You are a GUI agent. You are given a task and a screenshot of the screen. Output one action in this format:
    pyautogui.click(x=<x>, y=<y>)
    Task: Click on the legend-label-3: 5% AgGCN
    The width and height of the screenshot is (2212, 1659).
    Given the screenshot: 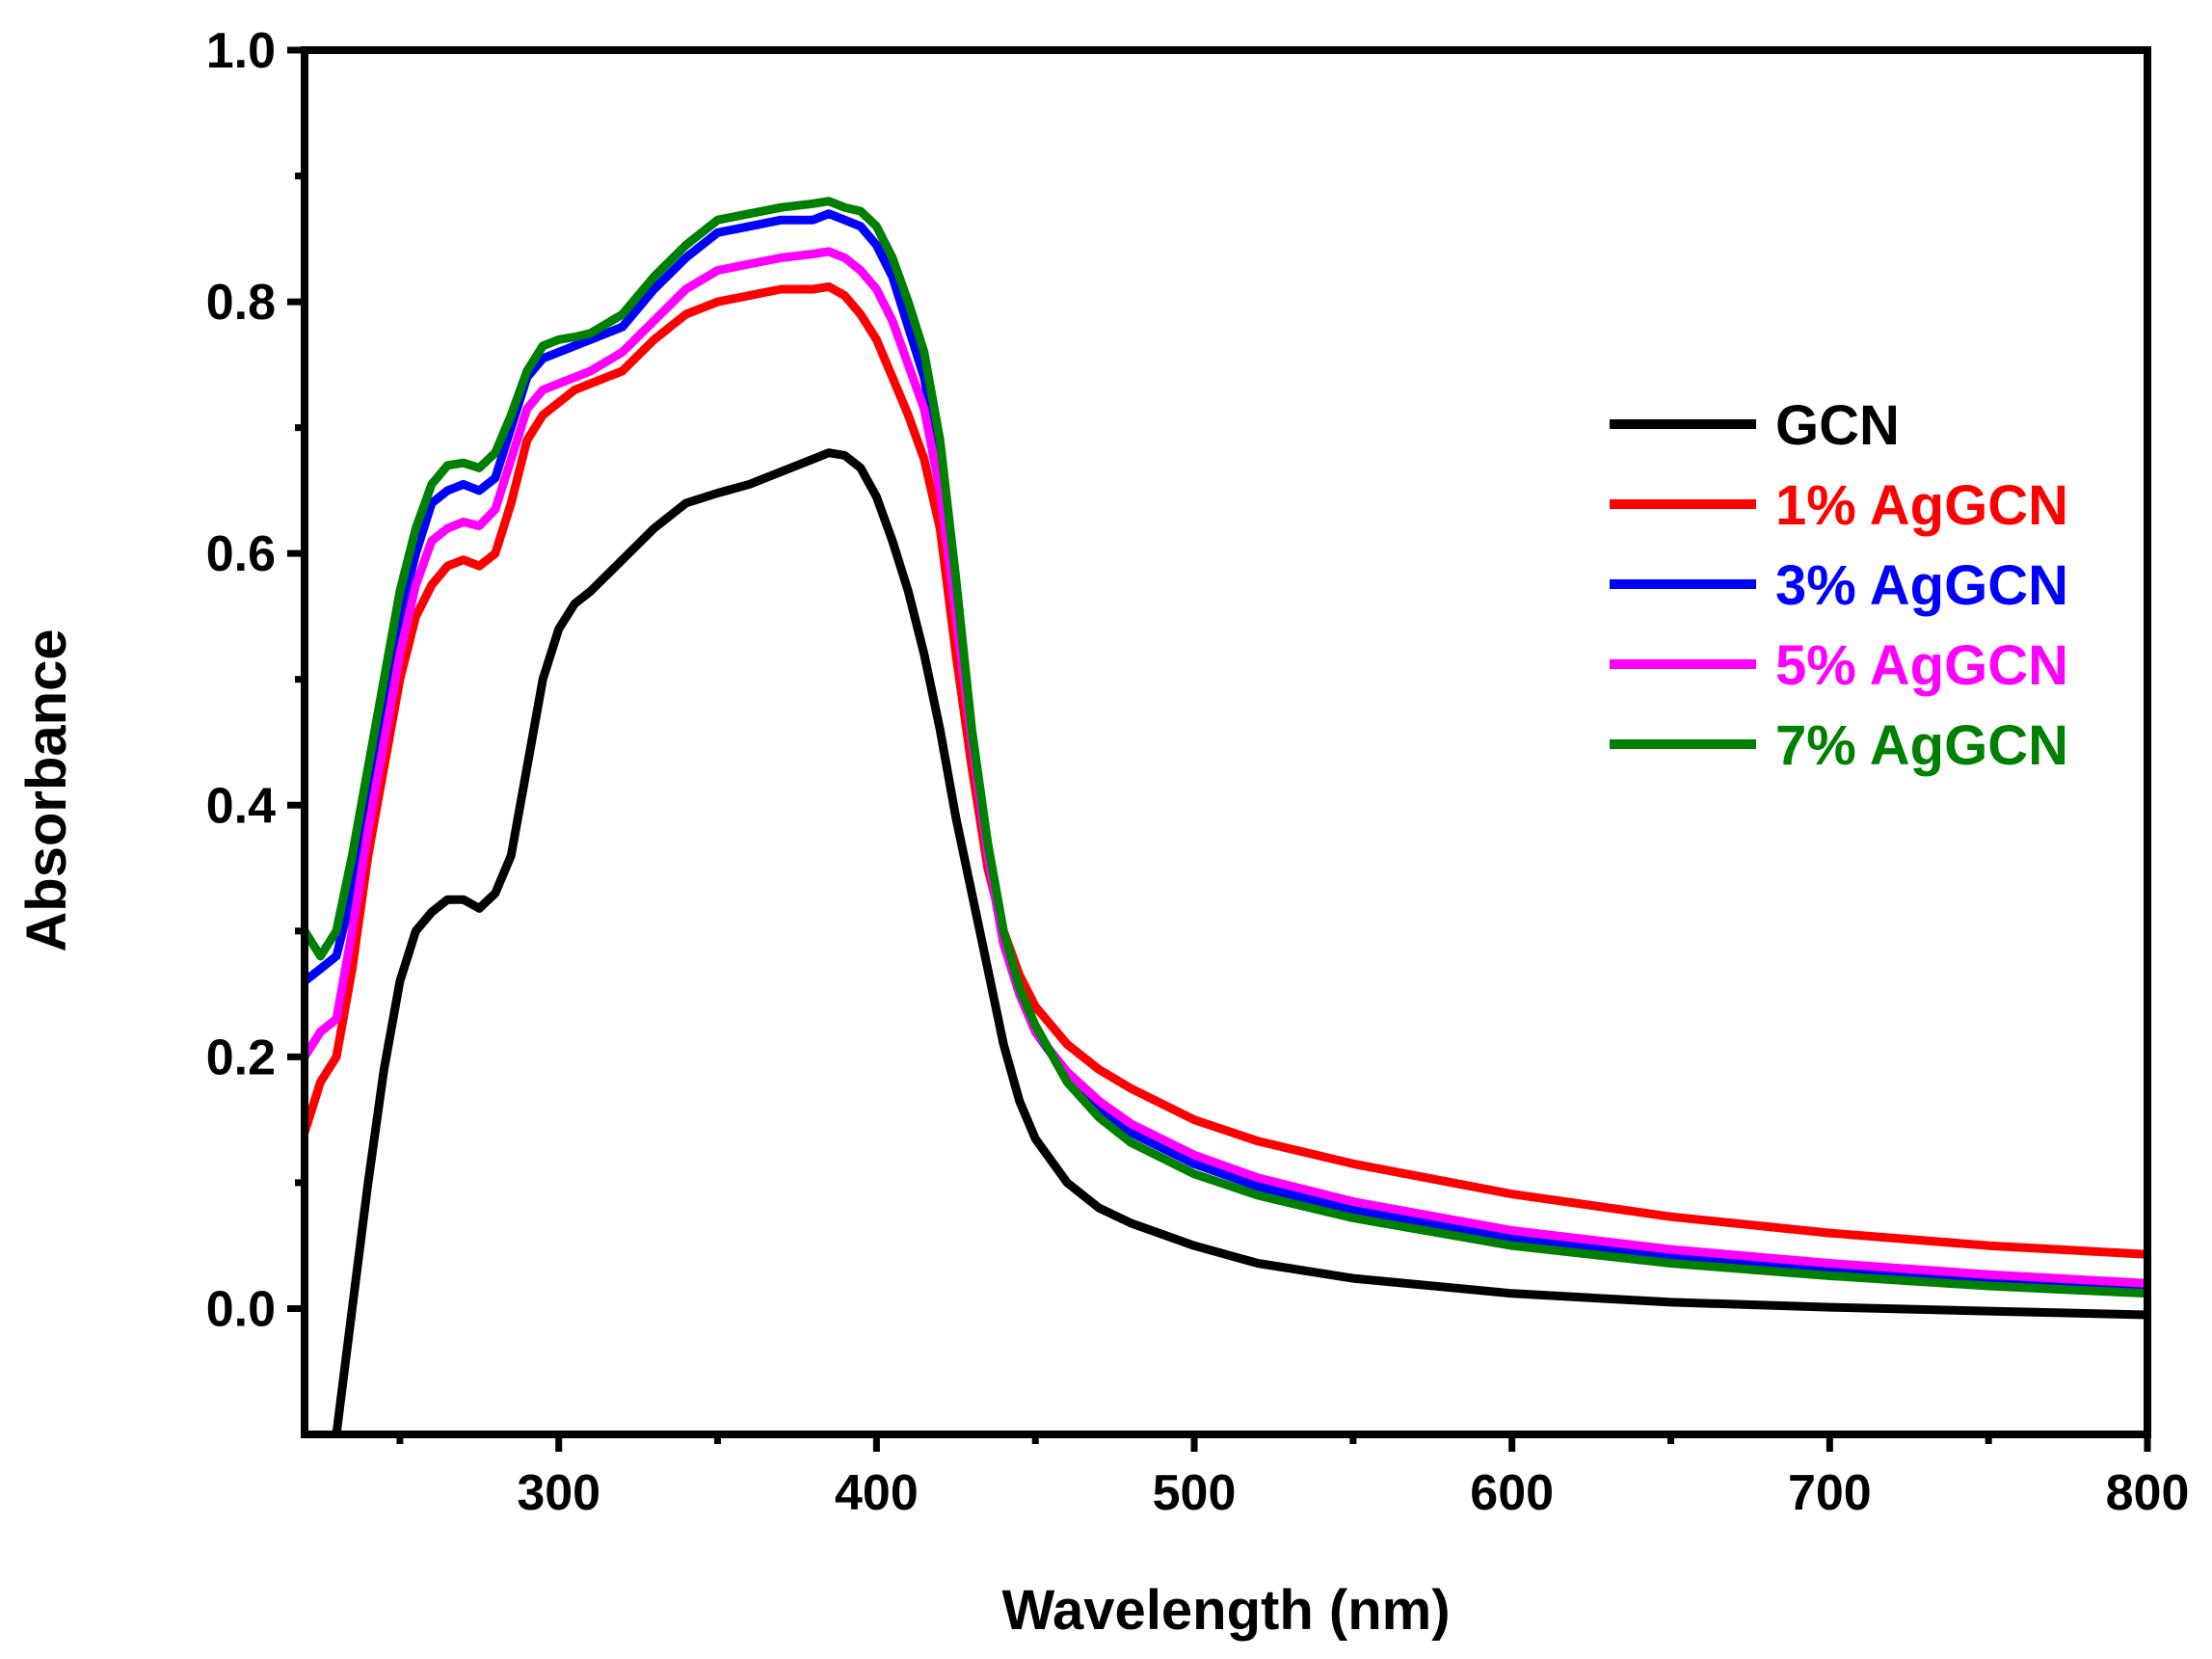 What is the action you would take?
    pyautogui.click(x=1921, y=665)
    